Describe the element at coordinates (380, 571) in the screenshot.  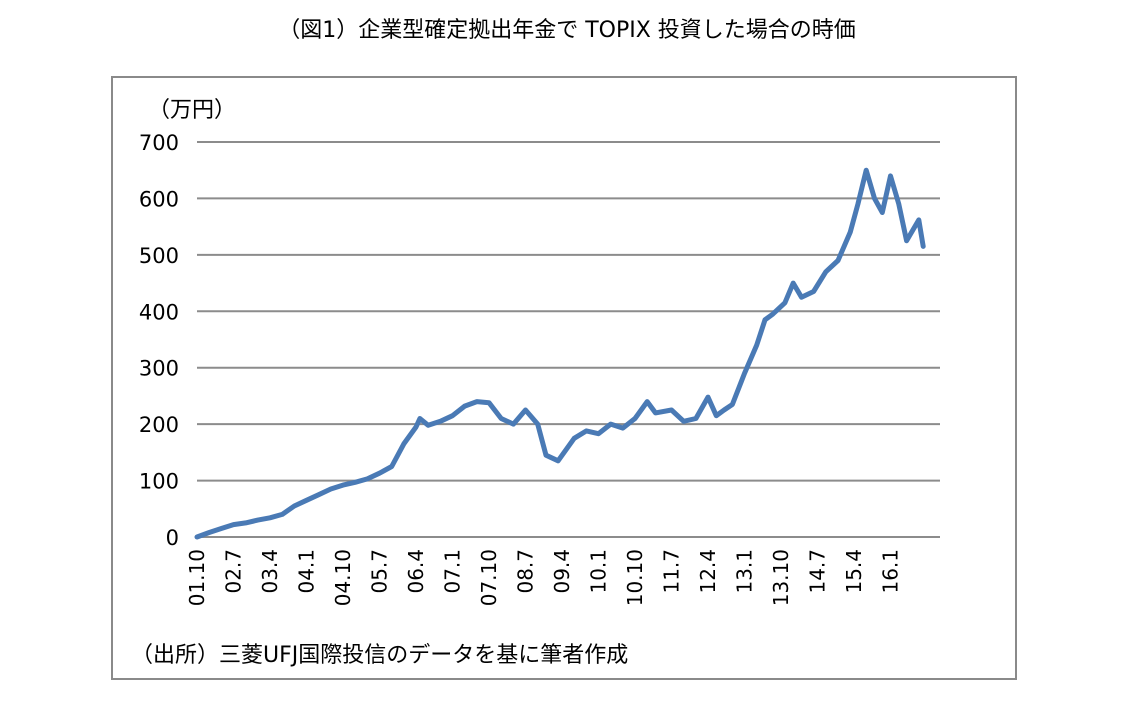
I see `x-tick-label: 05.7` at that location.